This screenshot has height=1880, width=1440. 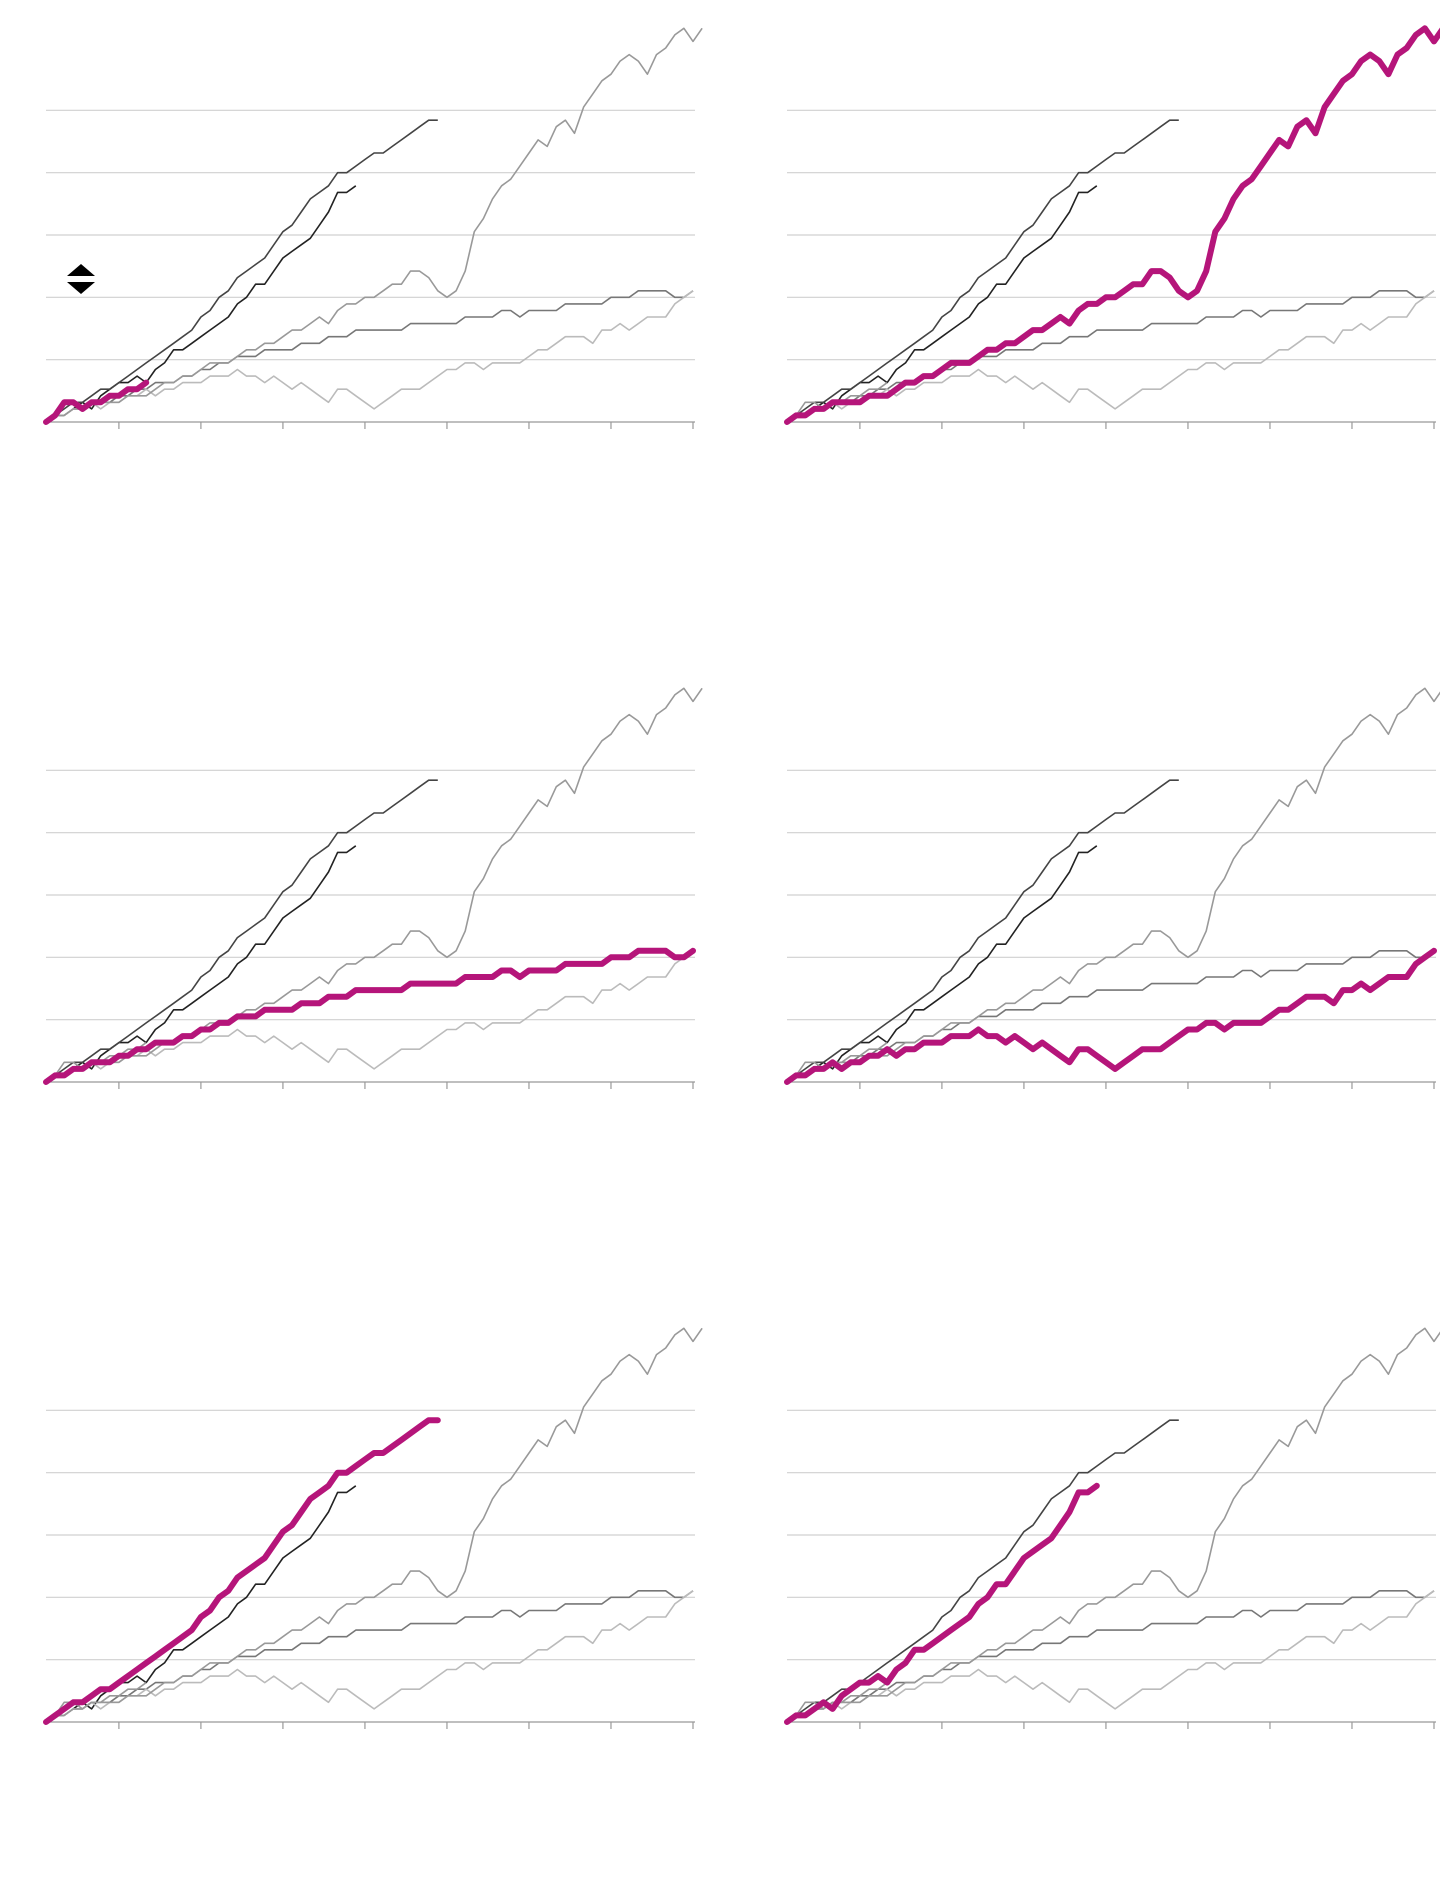 I want to click on highlighted-series-line-s1, so click(x=942, y=1603).